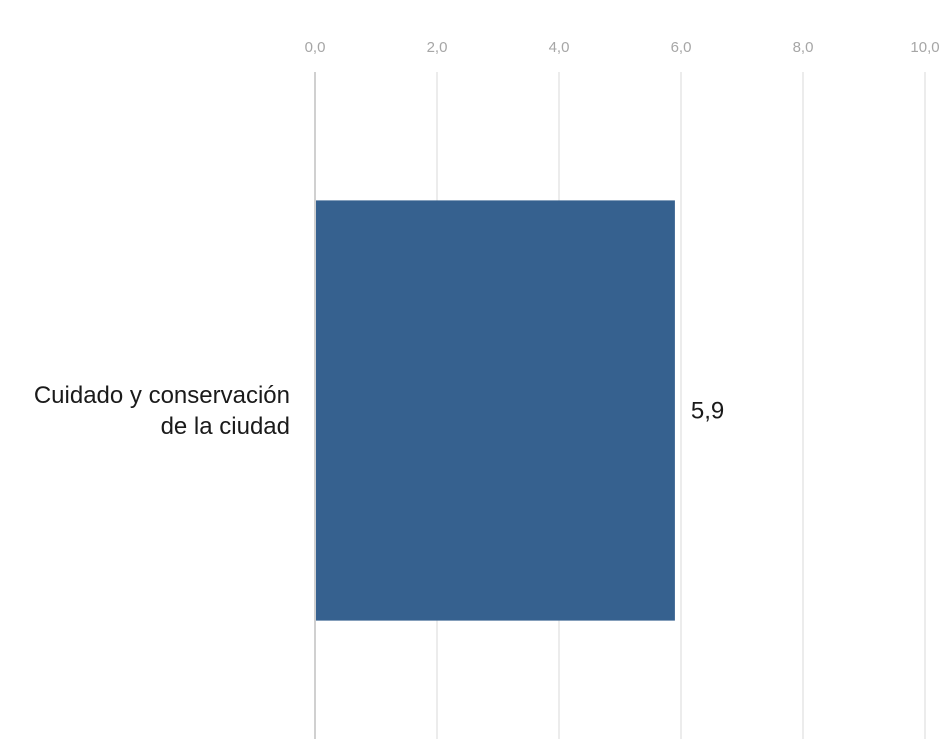 The image size is (948, 739). I want to click on data-label: 5,9, so click(707, 411).